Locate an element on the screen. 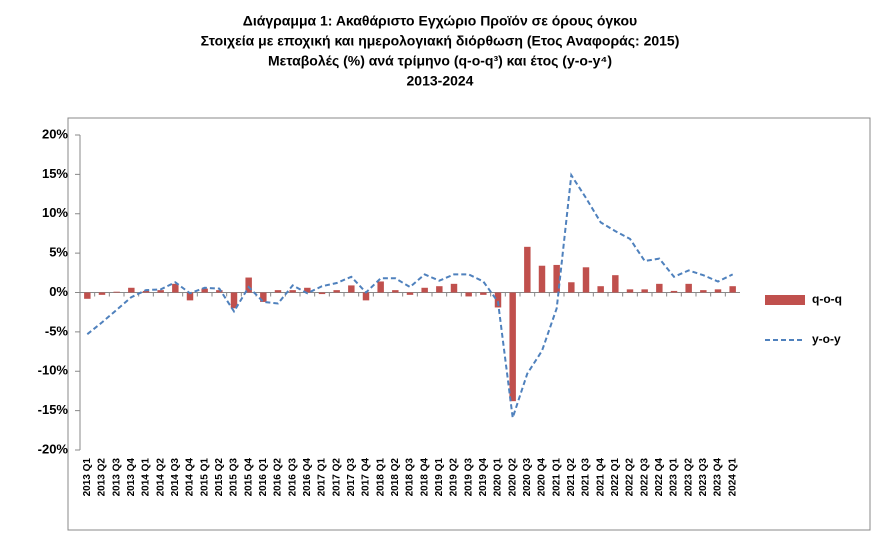  x-tick-label: 2013 Q2 is located at coordinates (102, 477).